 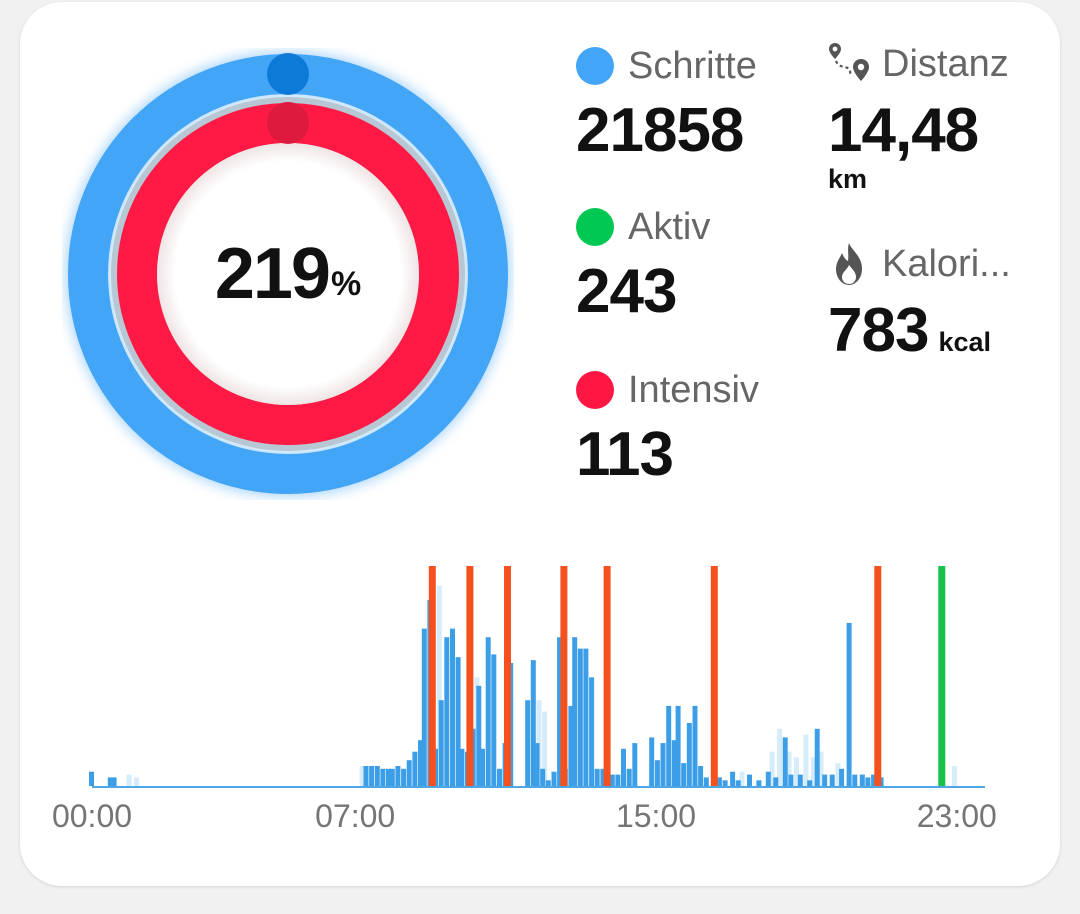 What do you see at coordinates (849, 264) in the screenshot?
I see `flame-icon` at bounding box center [849, 264].